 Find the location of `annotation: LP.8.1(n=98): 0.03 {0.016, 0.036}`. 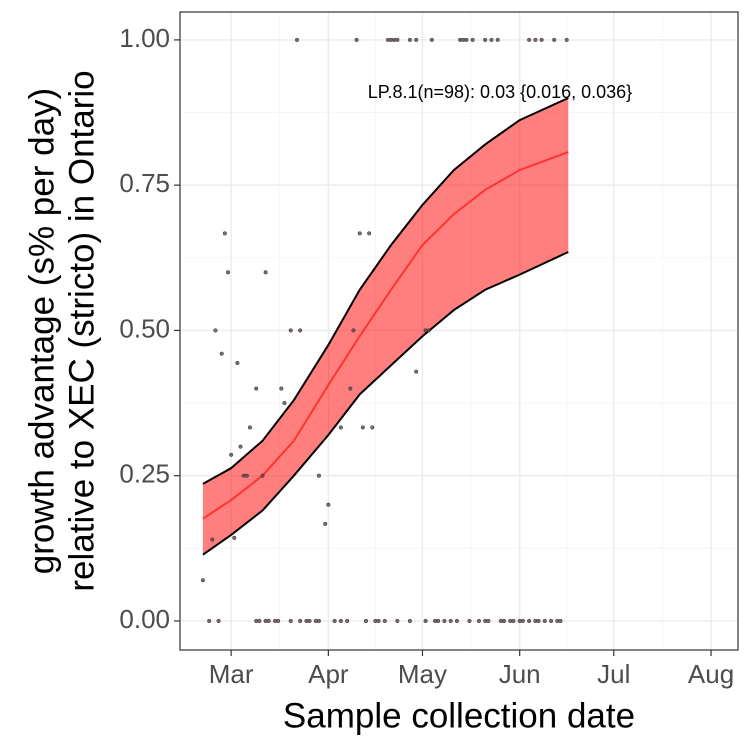

annotation: LP.8.1(n=98): 0.03 {0.016, 0.036} is located at coordinates (500, 92).